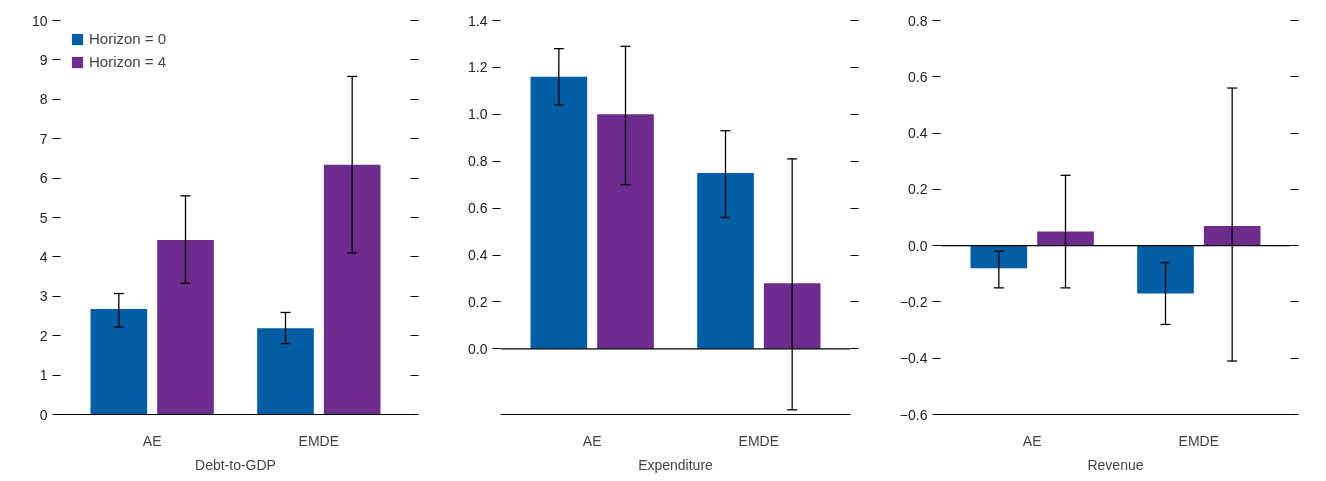 The height and width of the screenshot is (481, 1326). What do you see at coordinates (913, 414) in the screenshot?
I see `y-tick-label: −0.6` at bounding box center [913, 414].